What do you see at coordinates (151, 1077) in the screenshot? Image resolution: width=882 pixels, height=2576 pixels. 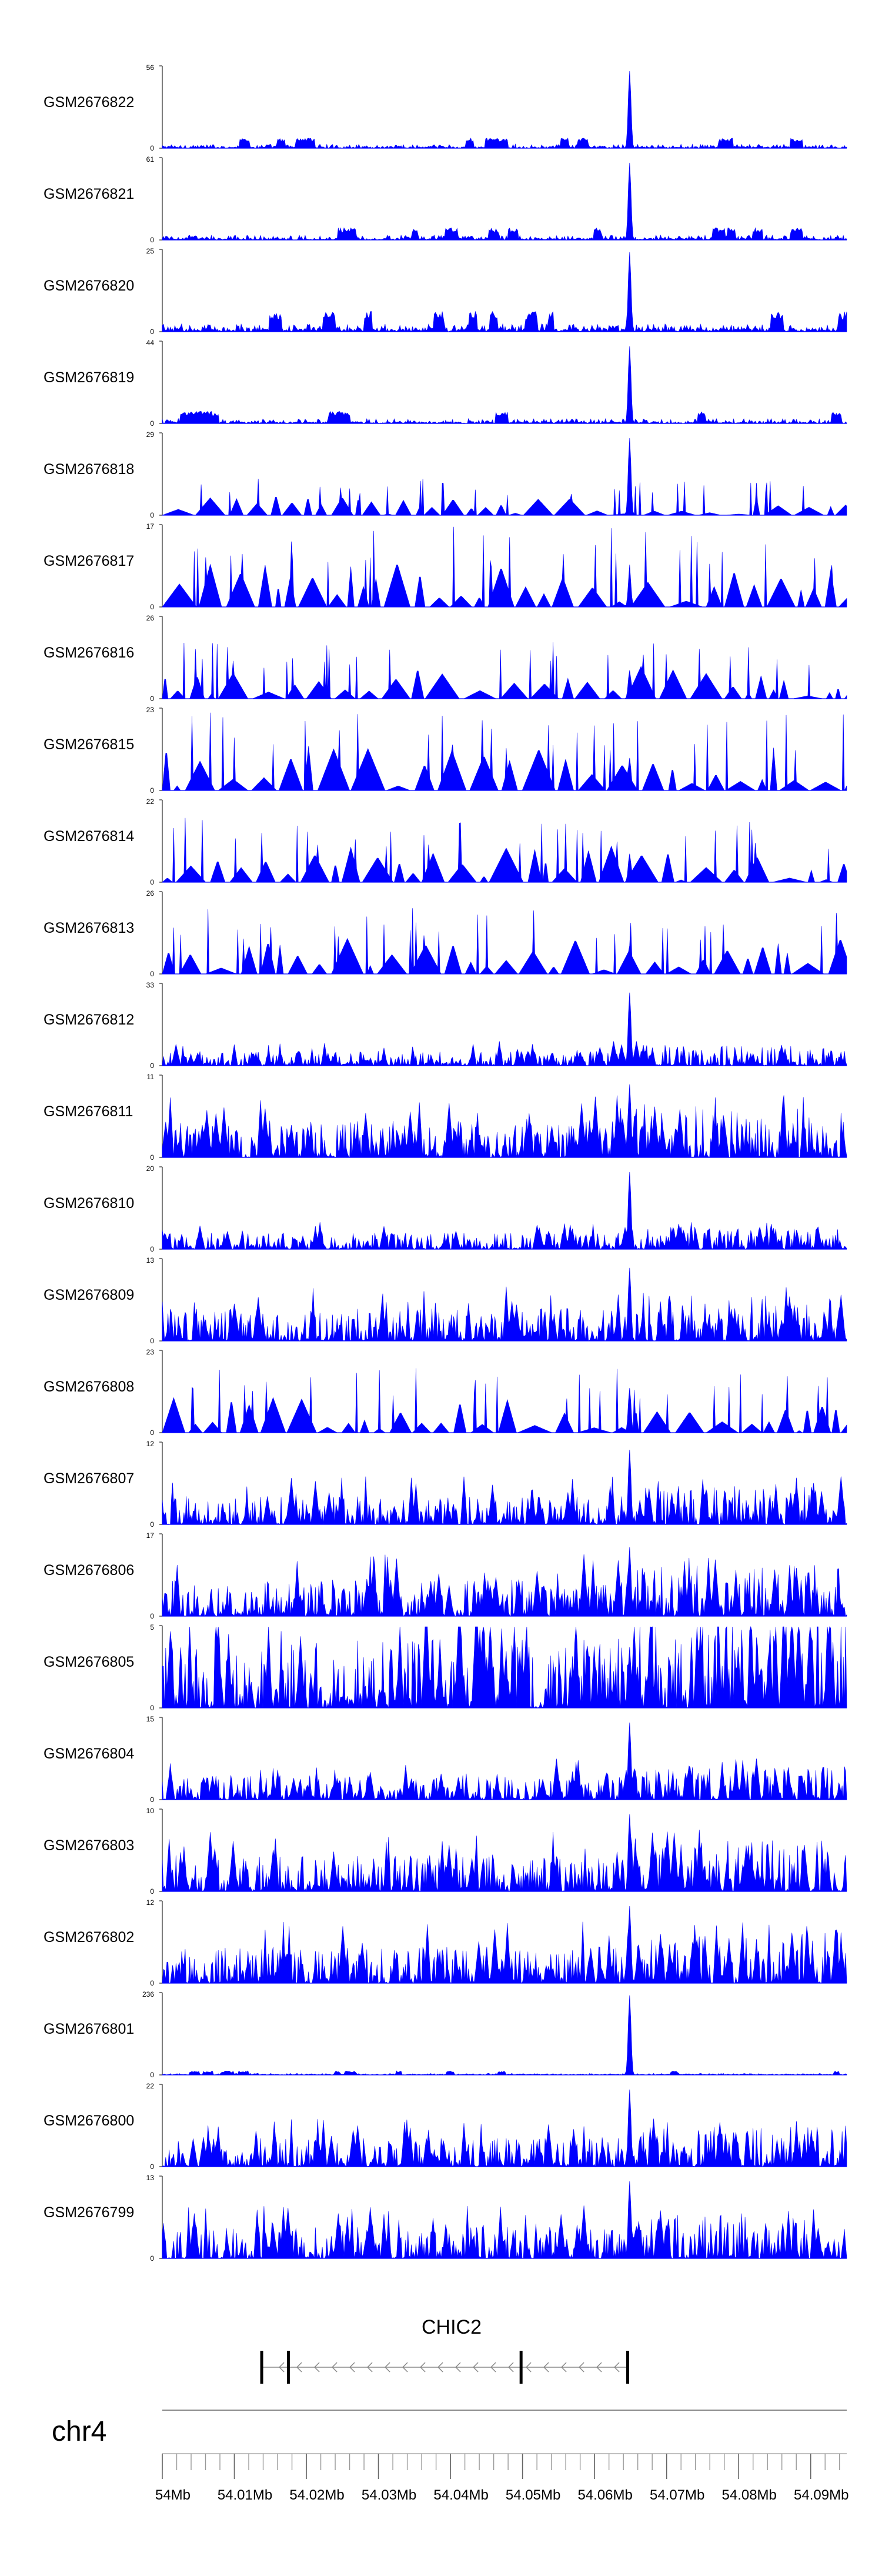 I see `y-tick-label-max: 11` at bounding box center [151, 1077].